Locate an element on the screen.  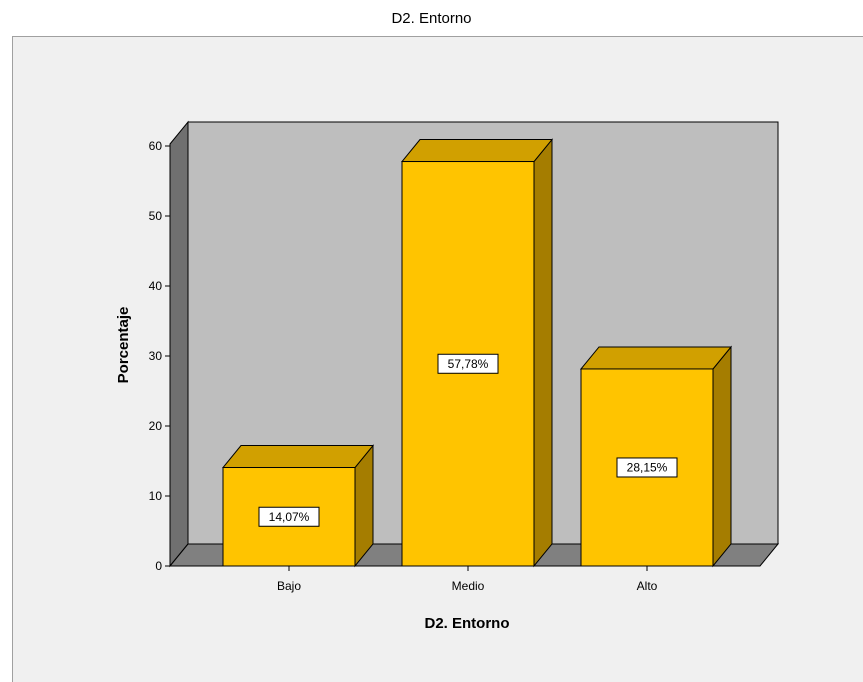
y-ticks: 0 10 20 30 40 50 60 is located at coordinates (159, 356).